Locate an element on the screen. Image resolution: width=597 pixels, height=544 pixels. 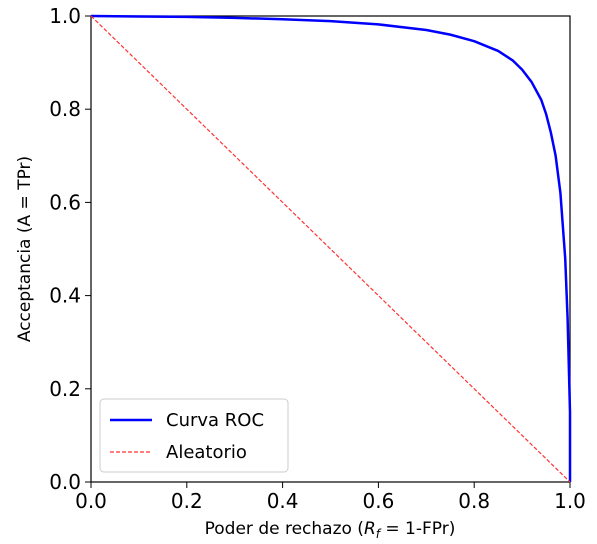
y-axis-label: Acceptancia (A = TPr) is located at coordinates (25, 249).